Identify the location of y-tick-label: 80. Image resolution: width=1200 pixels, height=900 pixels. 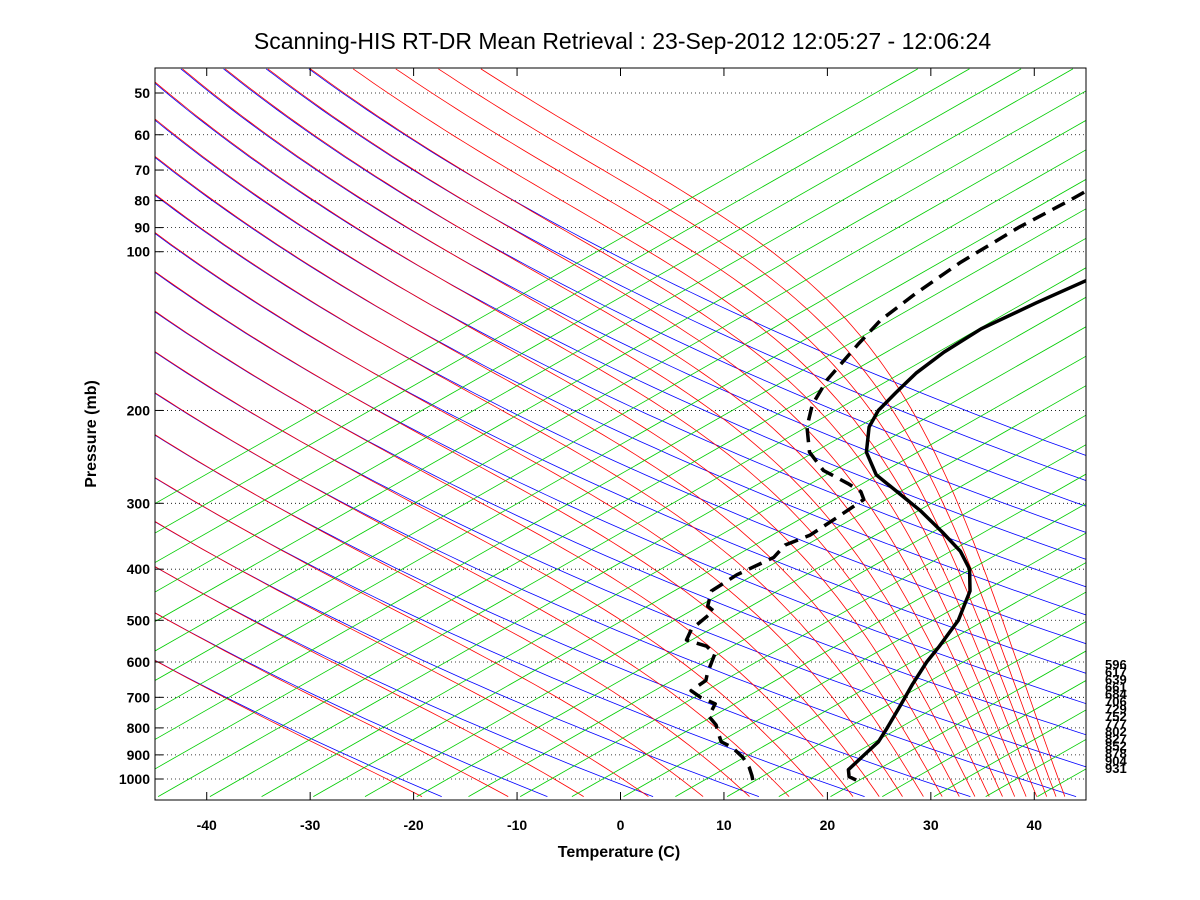
(142, 201).